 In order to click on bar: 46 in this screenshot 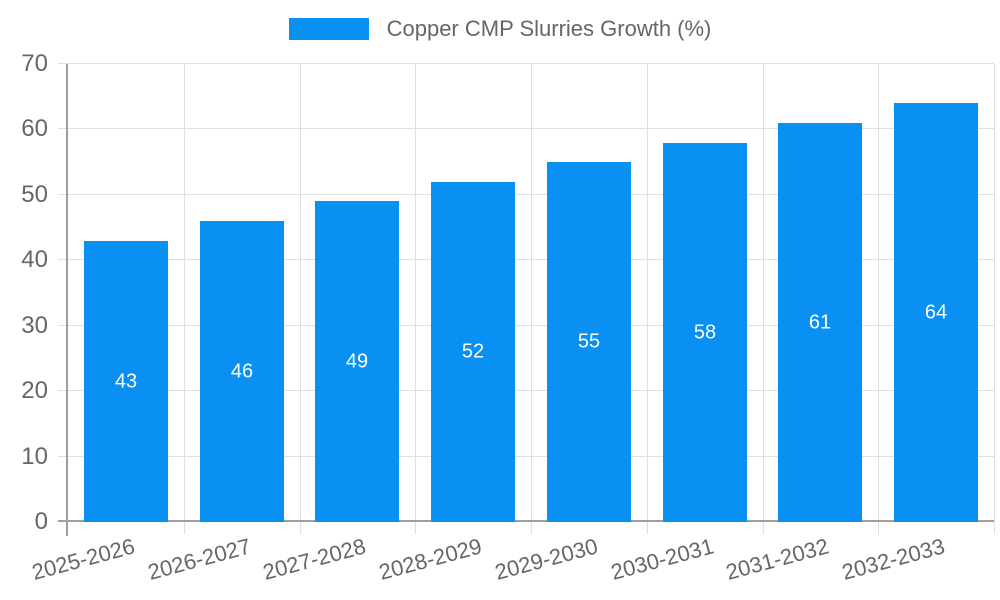, I will do `click(242, 371)`.